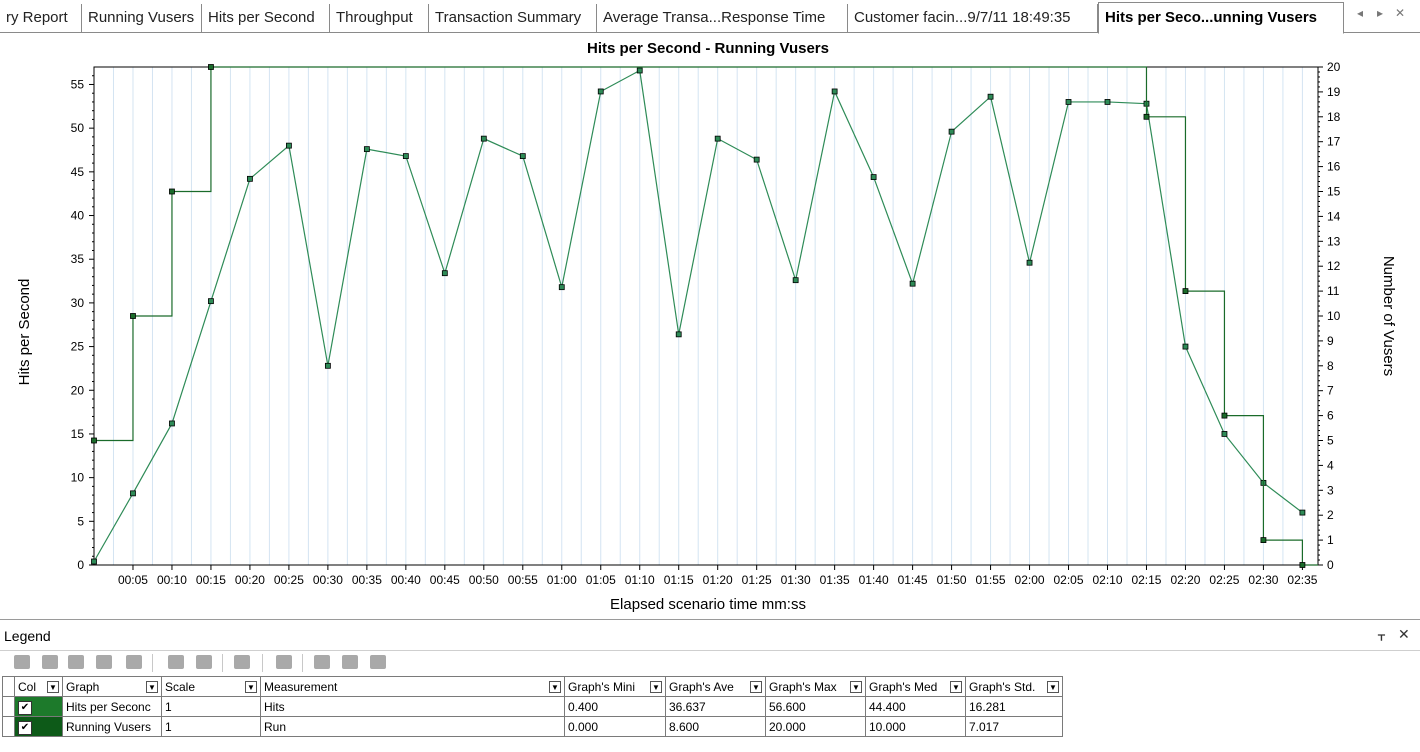  What do you see at coordinates (412, 706) in the screenshot?
I see `legend-cell-measurement: Hits` at bounding box center [412, 706].